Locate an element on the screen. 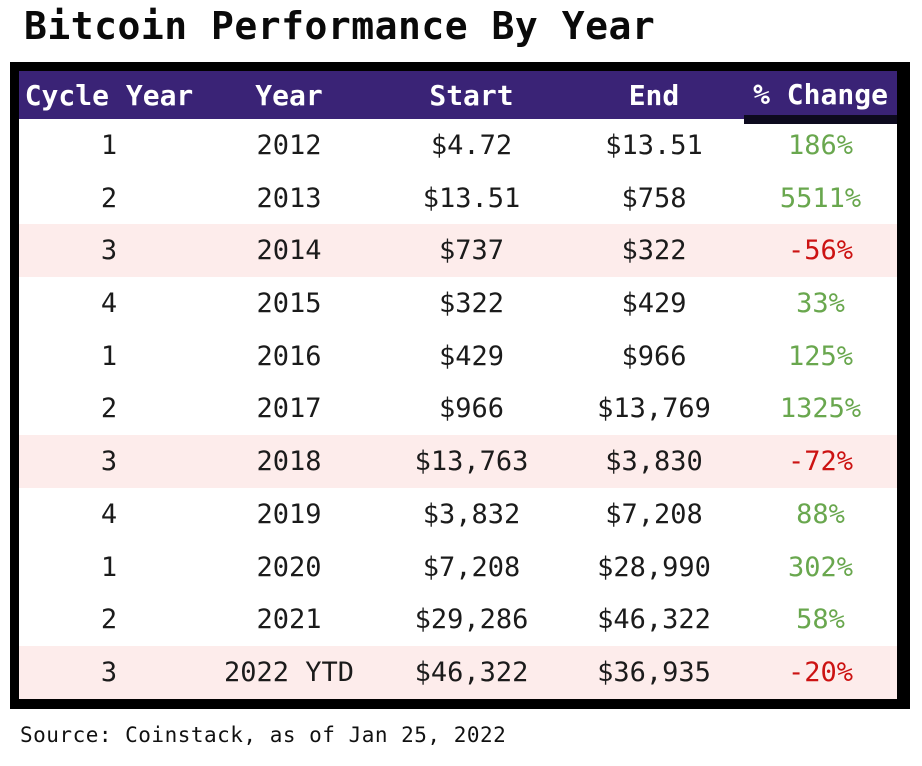  table-row: 3 2022 YTD $46,322 $36,935 -20% is located at coordinates (458, 672).